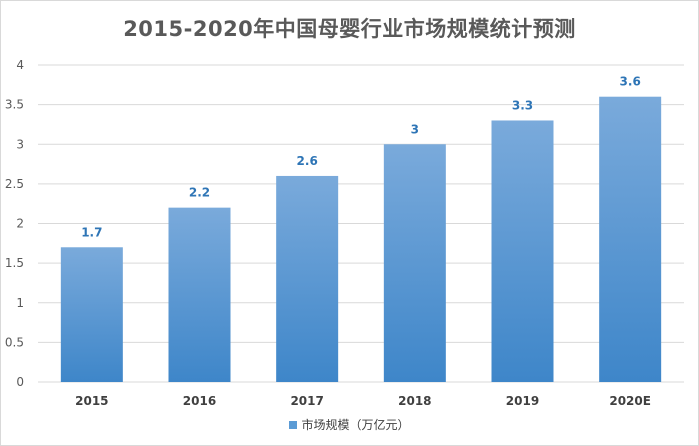  Describe the element at coordinates (91, 401) in the screenshot. I see `x-tick-label: 2015` at that location.